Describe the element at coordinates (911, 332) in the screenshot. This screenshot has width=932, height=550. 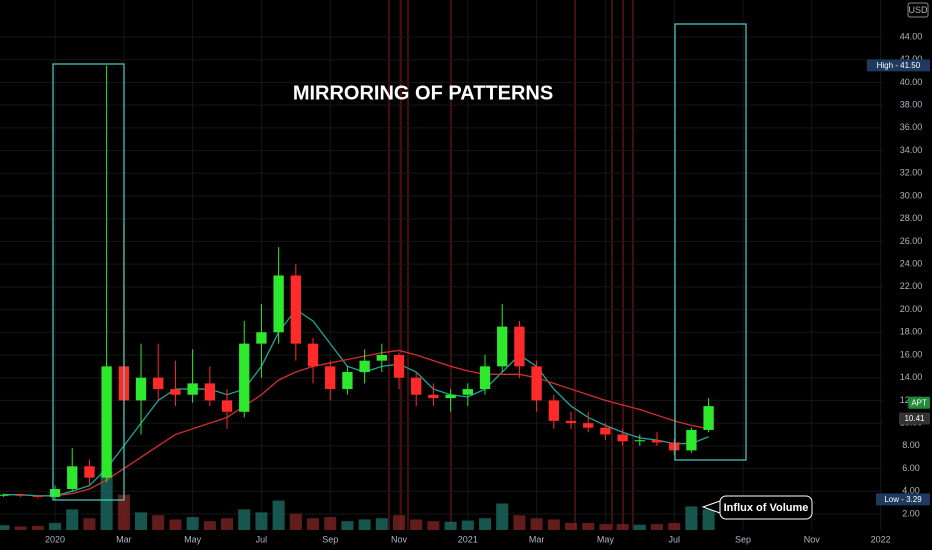
I see `y-tick-label: 18.00` at that location.